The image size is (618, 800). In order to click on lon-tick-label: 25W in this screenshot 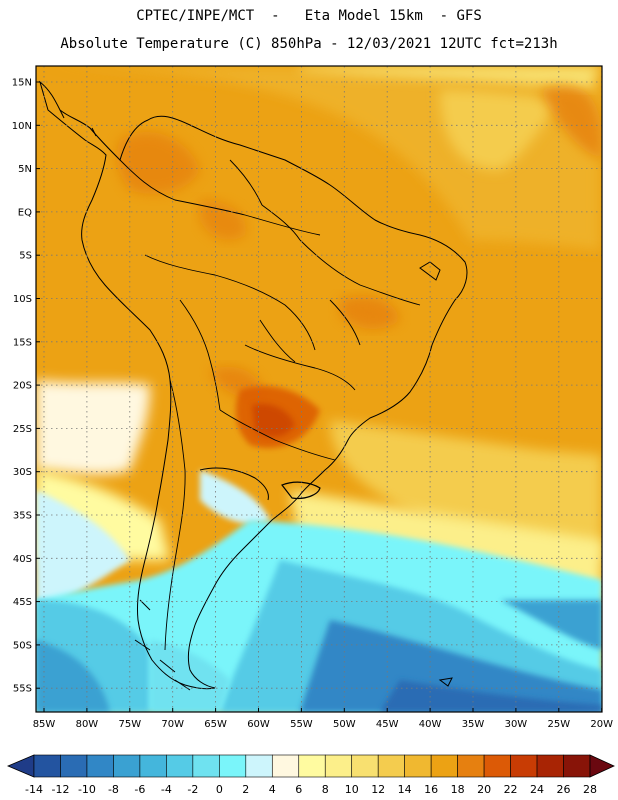, I will do `click(558, 724)`.